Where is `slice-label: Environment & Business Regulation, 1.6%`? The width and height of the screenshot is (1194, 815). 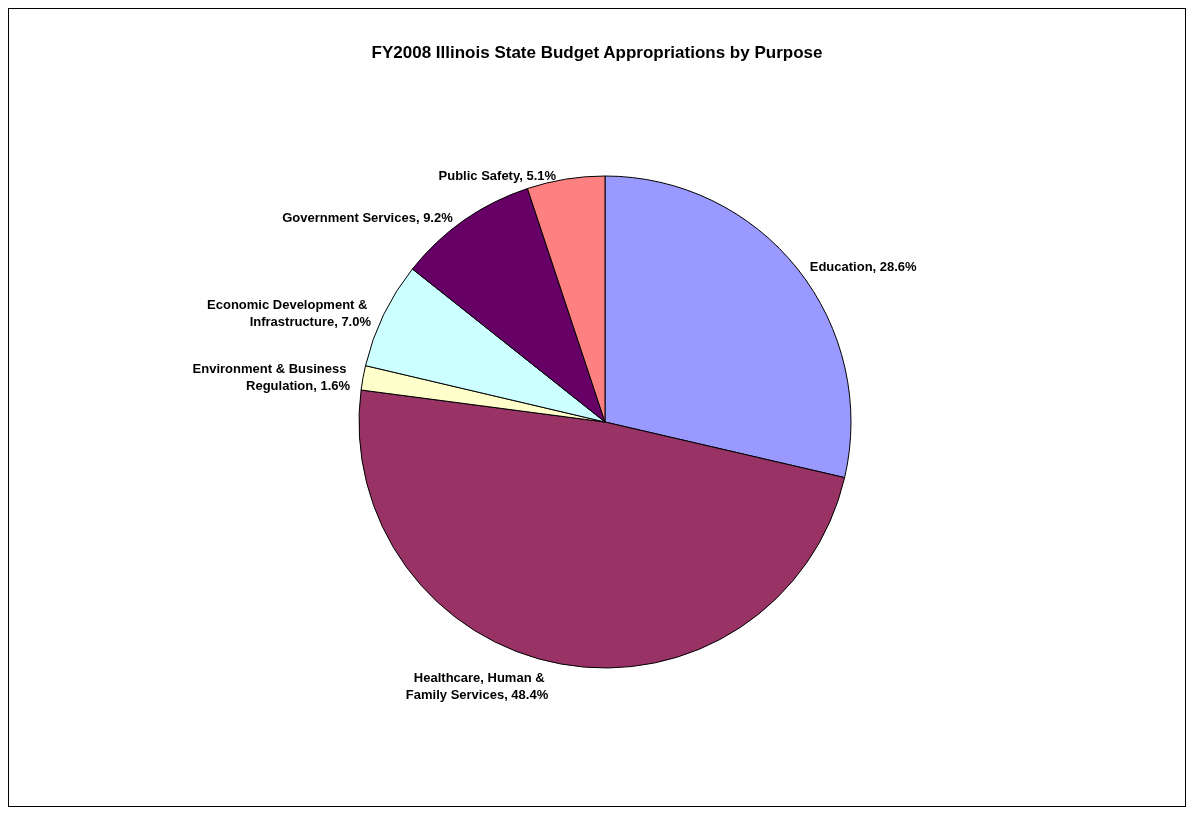
slice-label: Environment & Business Regulation, 1.6% is located at coordinates (271, 377).